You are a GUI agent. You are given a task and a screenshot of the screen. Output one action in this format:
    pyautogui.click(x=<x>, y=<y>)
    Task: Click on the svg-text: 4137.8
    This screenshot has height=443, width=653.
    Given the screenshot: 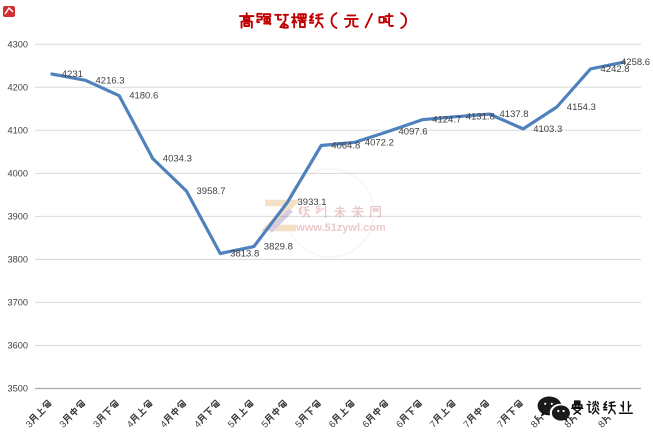 What is the action you would take?
    pyautogui.click(x=514, y=114)
    